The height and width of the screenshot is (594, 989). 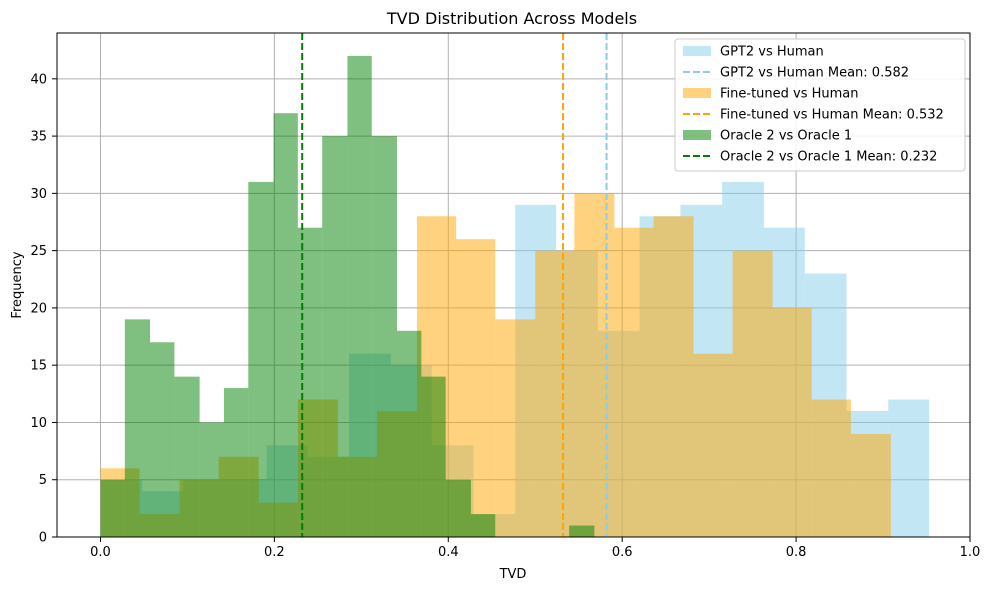 I want to click on legend-item: Fine-tuned vs Human, so click(x=771, y=94).